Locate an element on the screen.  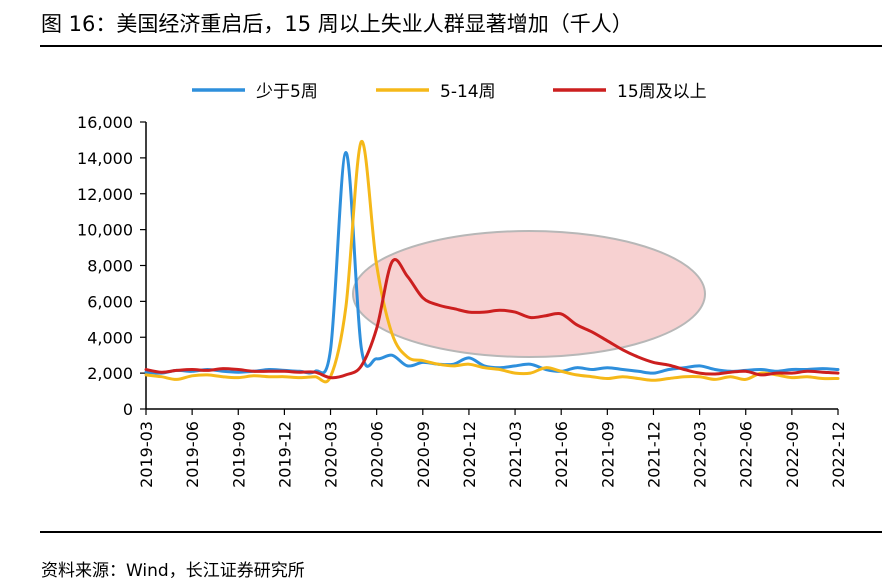
x-tick-label: 2019-06 is located at coordinates (192, 454).